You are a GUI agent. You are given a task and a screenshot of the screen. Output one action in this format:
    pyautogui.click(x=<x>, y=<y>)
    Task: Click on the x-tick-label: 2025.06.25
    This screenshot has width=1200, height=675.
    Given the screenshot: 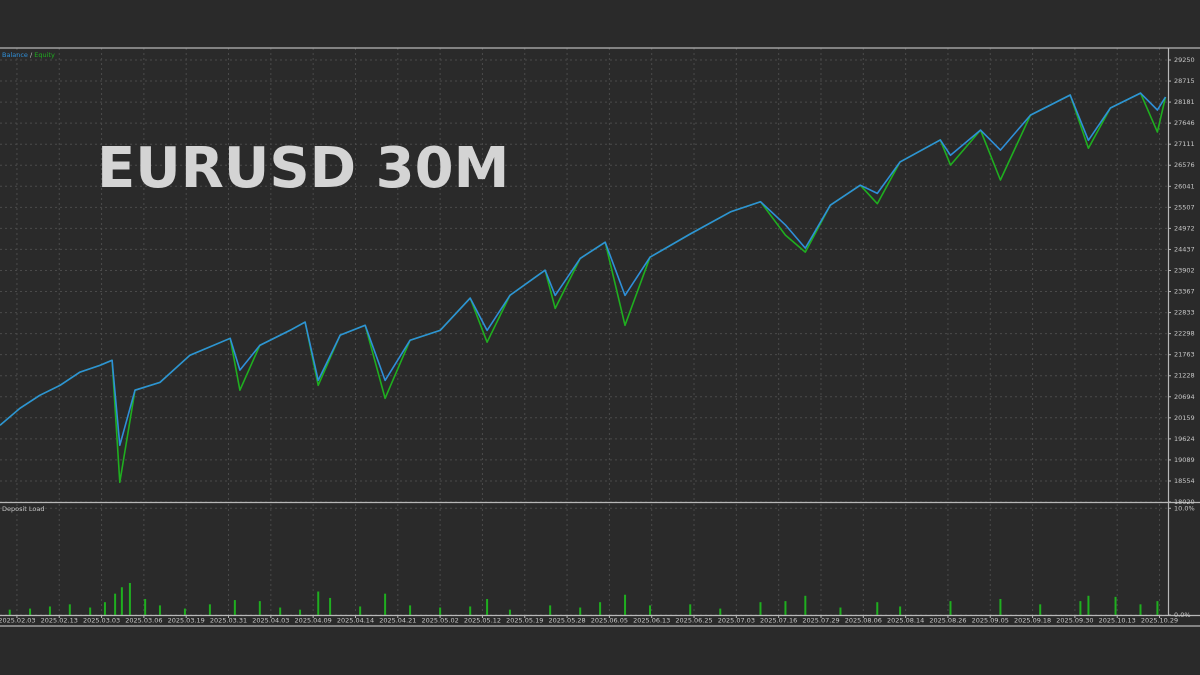 What is the action you would take?
    pyautogui.click(x=693, y=621)
    